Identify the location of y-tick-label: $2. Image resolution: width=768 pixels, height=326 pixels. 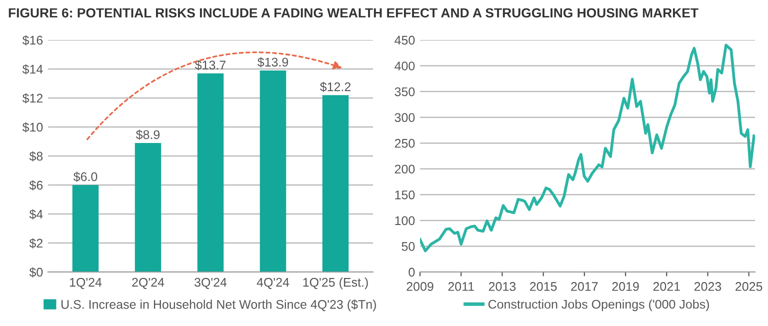
(36, 243).